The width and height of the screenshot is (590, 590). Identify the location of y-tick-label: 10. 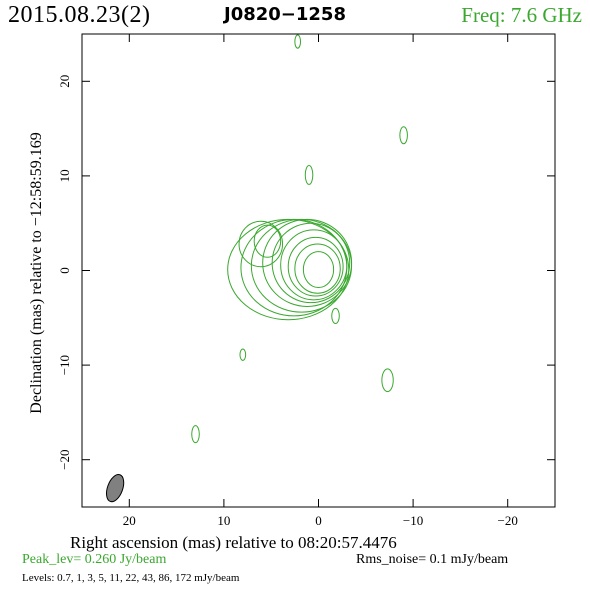
(64, 175).